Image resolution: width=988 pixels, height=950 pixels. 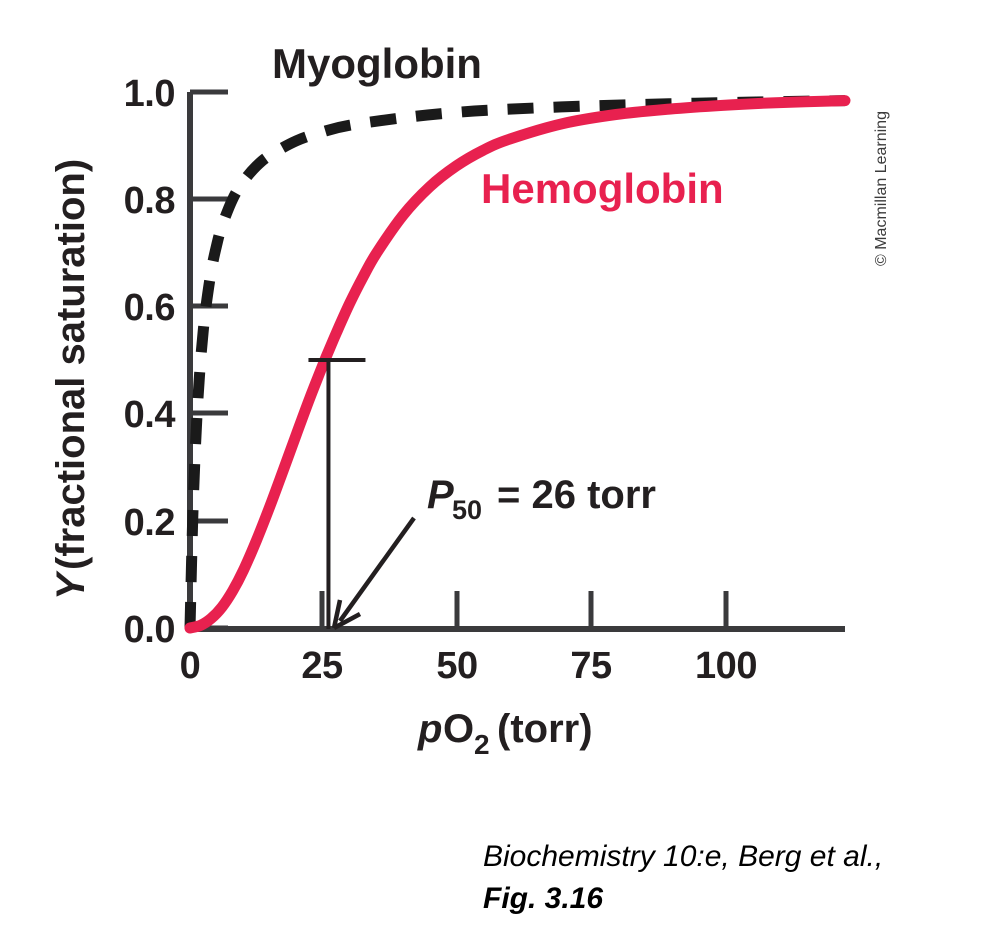 I want to click on p50-annotation-label: P 50 = 26 torr, so click(x=541, y=499).